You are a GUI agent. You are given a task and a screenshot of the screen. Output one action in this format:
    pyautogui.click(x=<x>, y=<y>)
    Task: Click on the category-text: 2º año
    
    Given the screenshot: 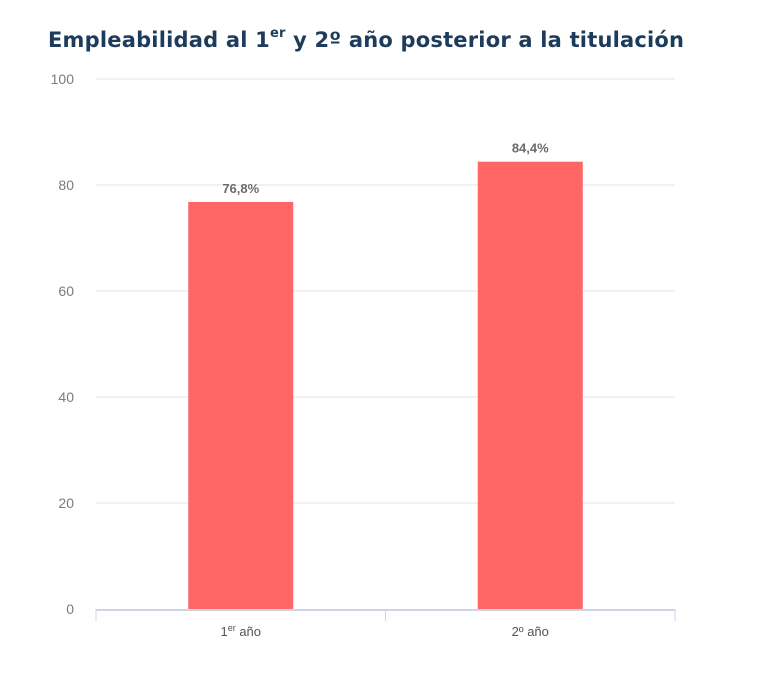 What is the action you would take?
    pyautogui.click(x=530, y=631)
    